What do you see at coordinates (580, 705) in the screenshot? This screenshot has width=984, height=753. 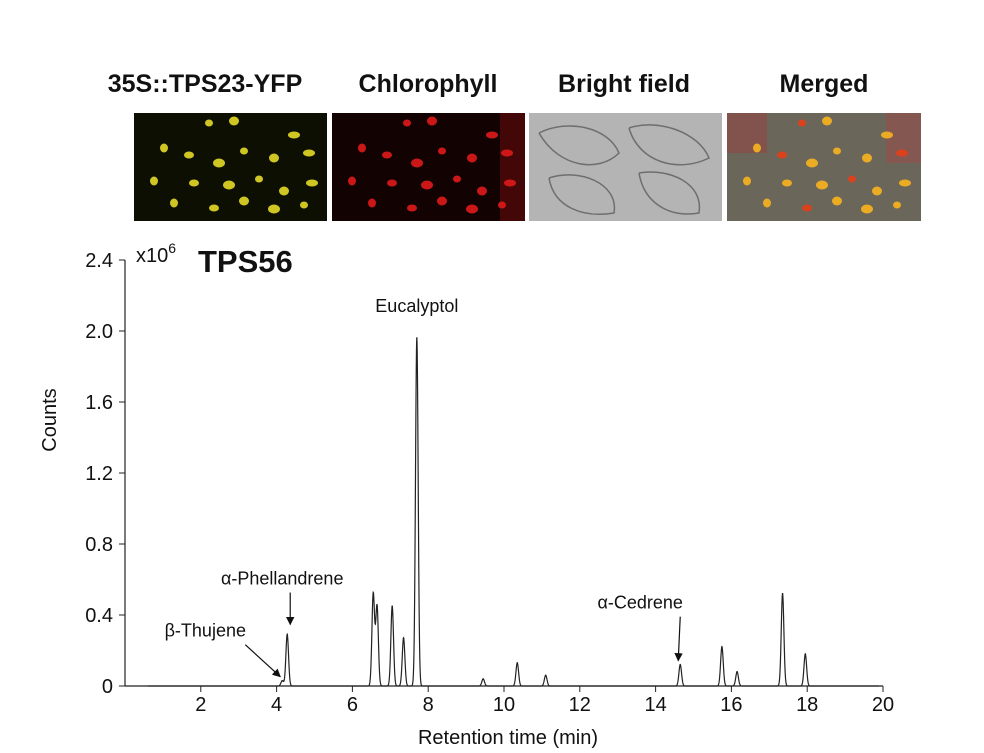 I see `x-tick-label: 12` at bounding box center [580, 705].